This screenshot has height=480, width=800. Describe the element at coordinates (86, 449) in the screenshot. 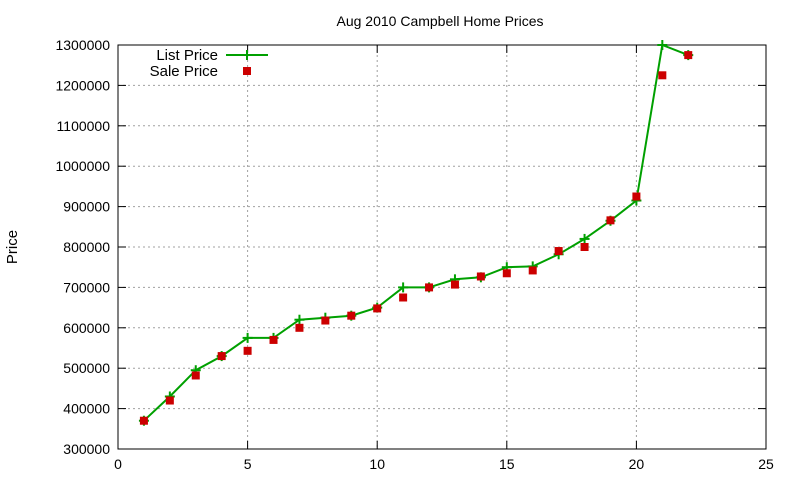

I see `y-tick-label: 300000` at that location.